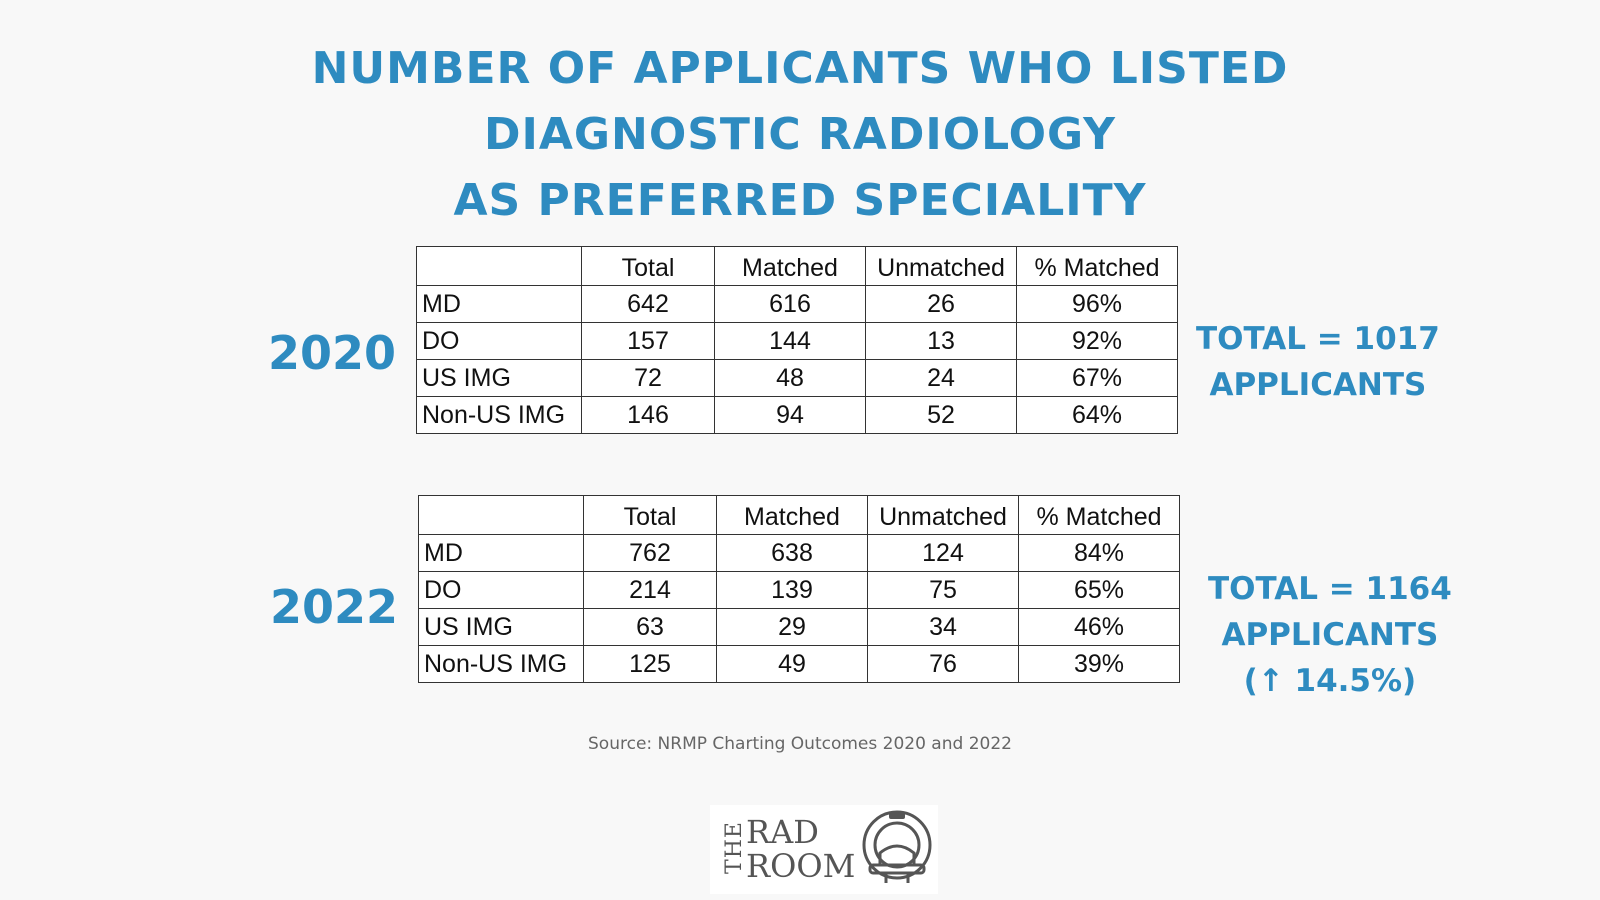 The image size is (1600, 900). I want to click on table-row: DO 214 139 75 65%, so click(799, 590).